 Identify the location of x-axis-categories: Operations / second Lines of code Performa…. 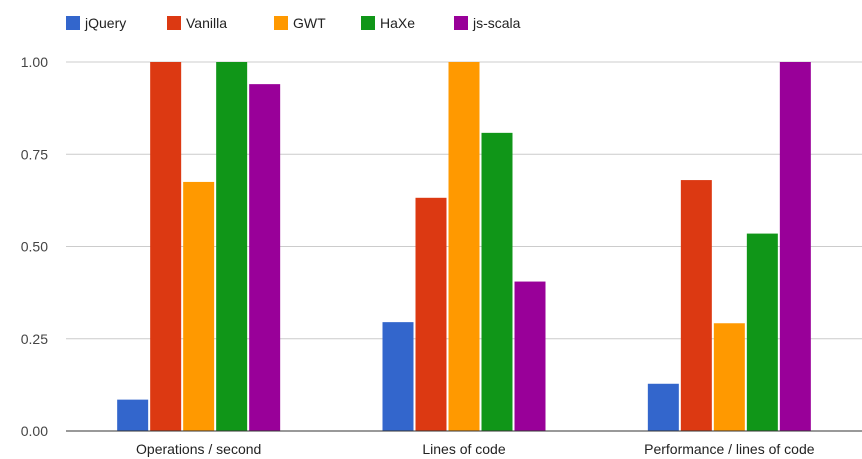
(475, 449).